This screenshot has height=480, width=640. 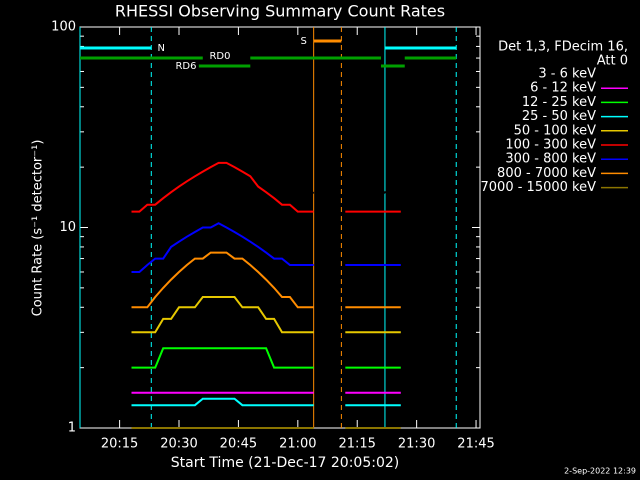 I want to click on timestamp: 2-Sep-2022 12:39, so click(x=600, y=471).